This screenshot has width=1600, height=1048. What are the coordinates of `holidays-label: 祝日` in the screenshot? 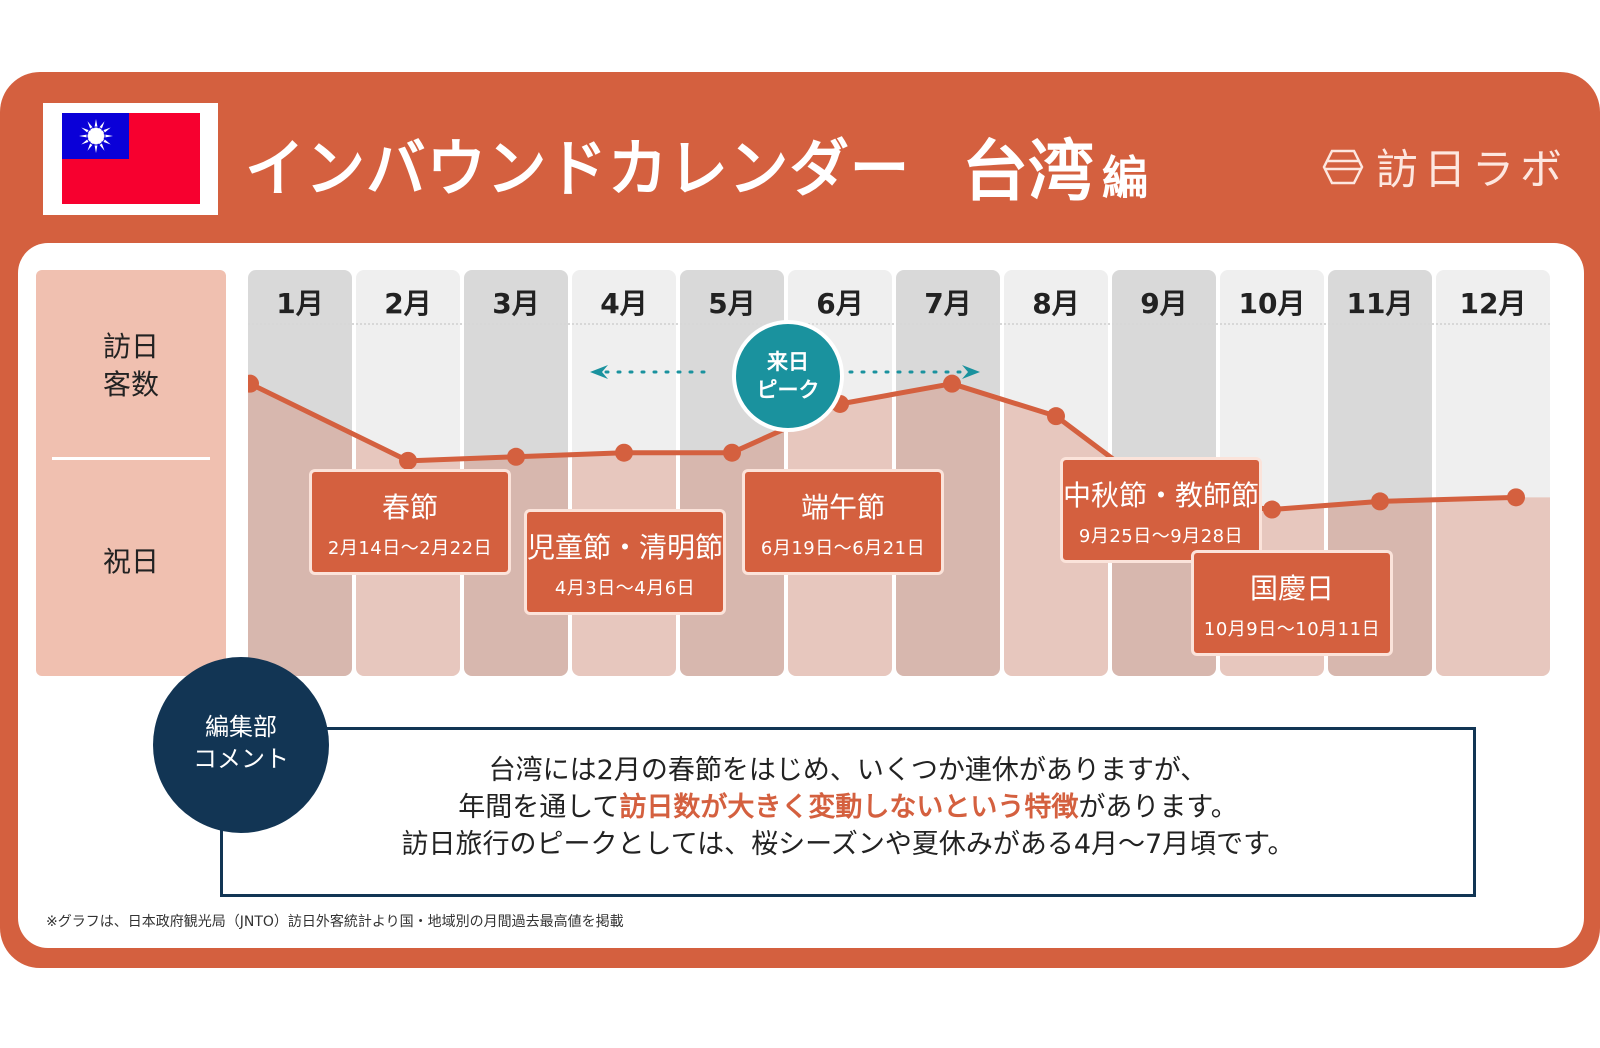 It's located at (130, 561).